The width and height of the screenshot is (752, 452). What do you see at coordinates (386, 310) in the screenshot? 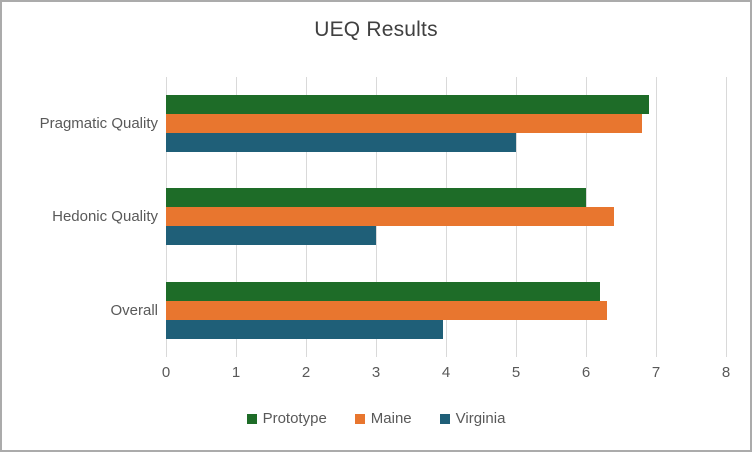
I see `bar-maine-overall` at bounding box center [386, 310].